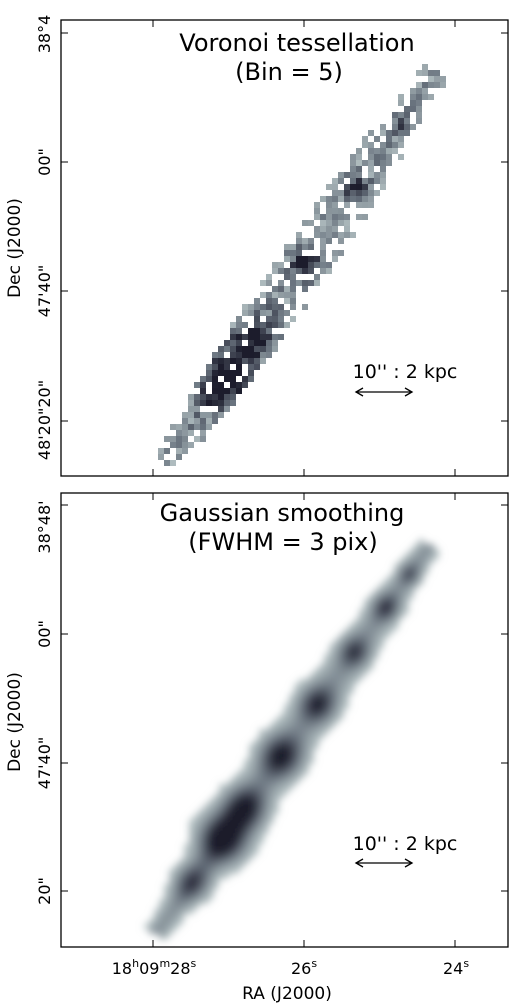 The height and width of the screenshot is (1006, 520). Describe the element at coordinates (122, 968) in the screenshot. I see `xtick-part: 18` at that location.